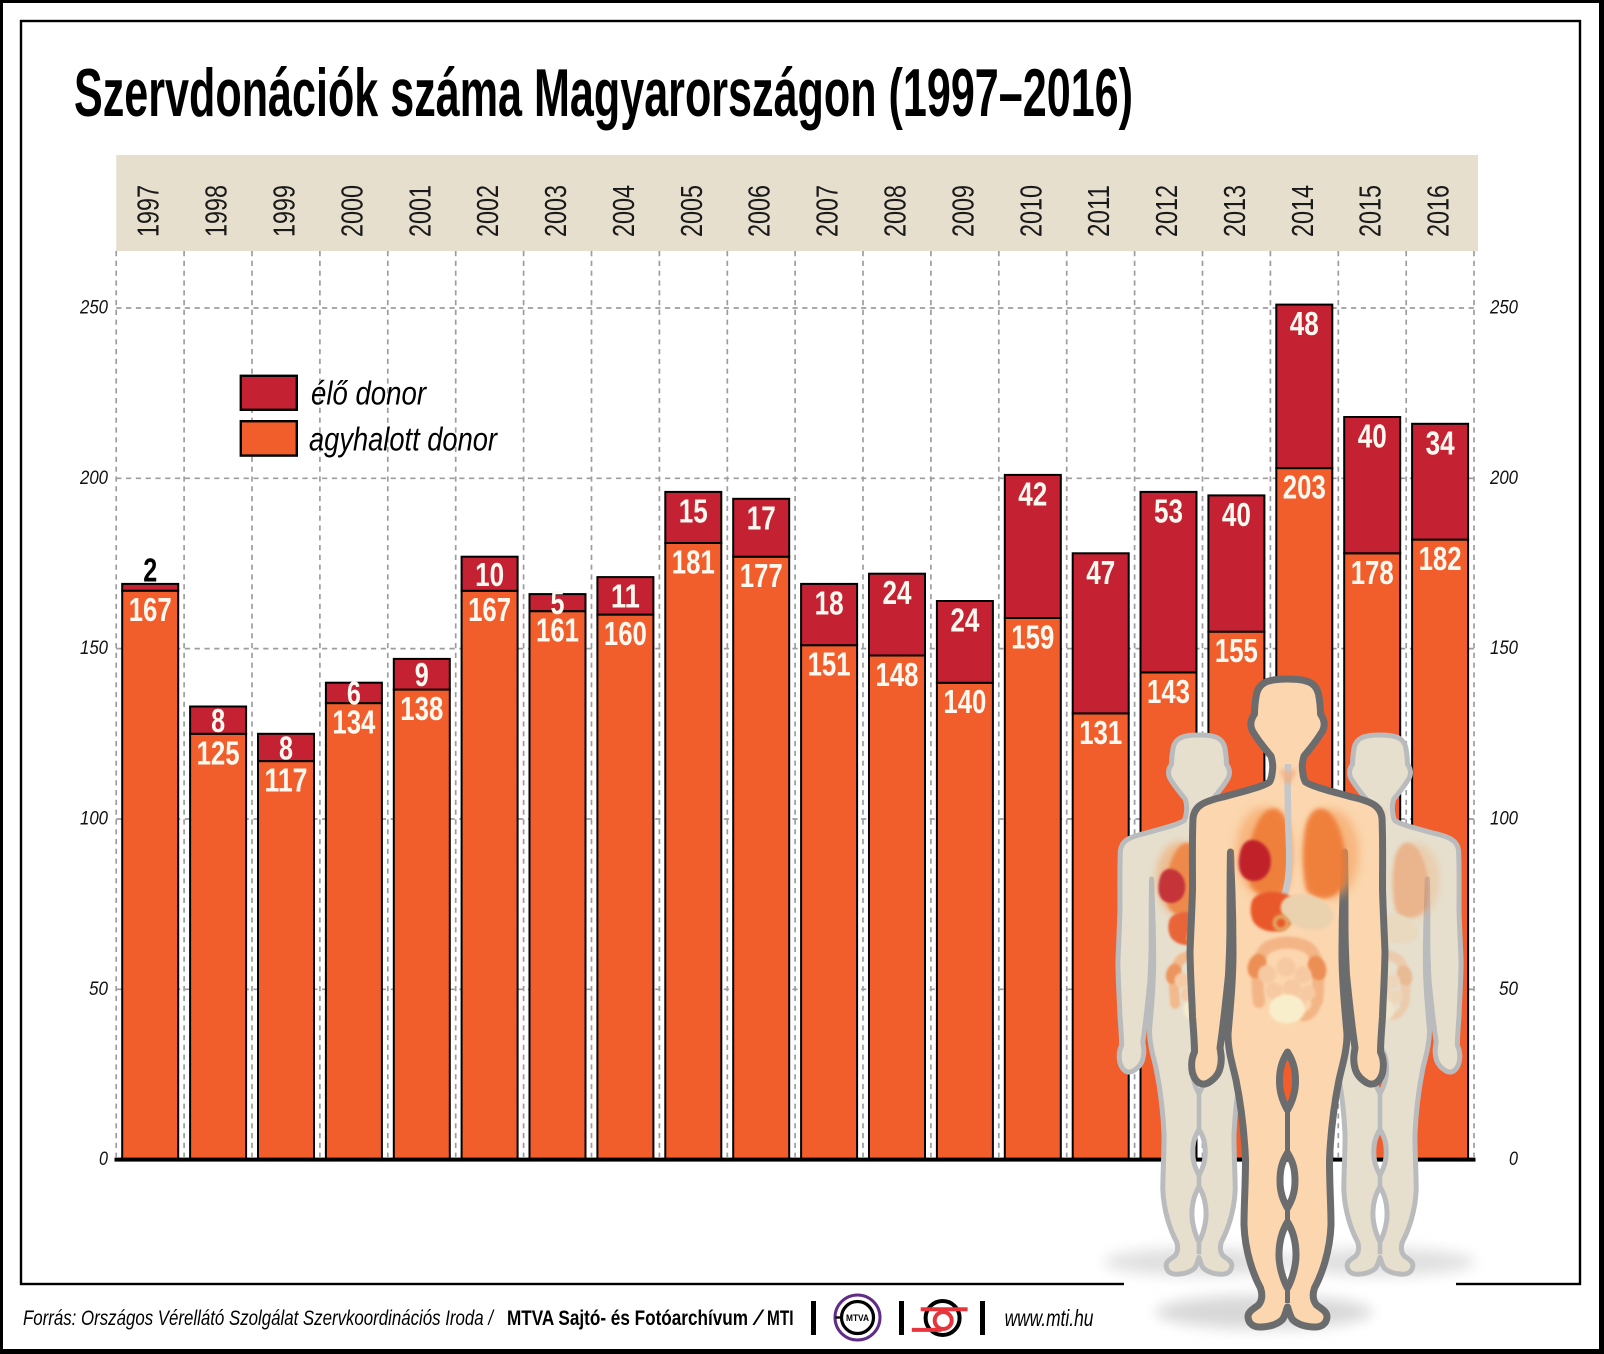  What do you see at coordinates (1440, 443) in the screenshot?
I see `svg-text: 34` at bounding box center [1440, 443].